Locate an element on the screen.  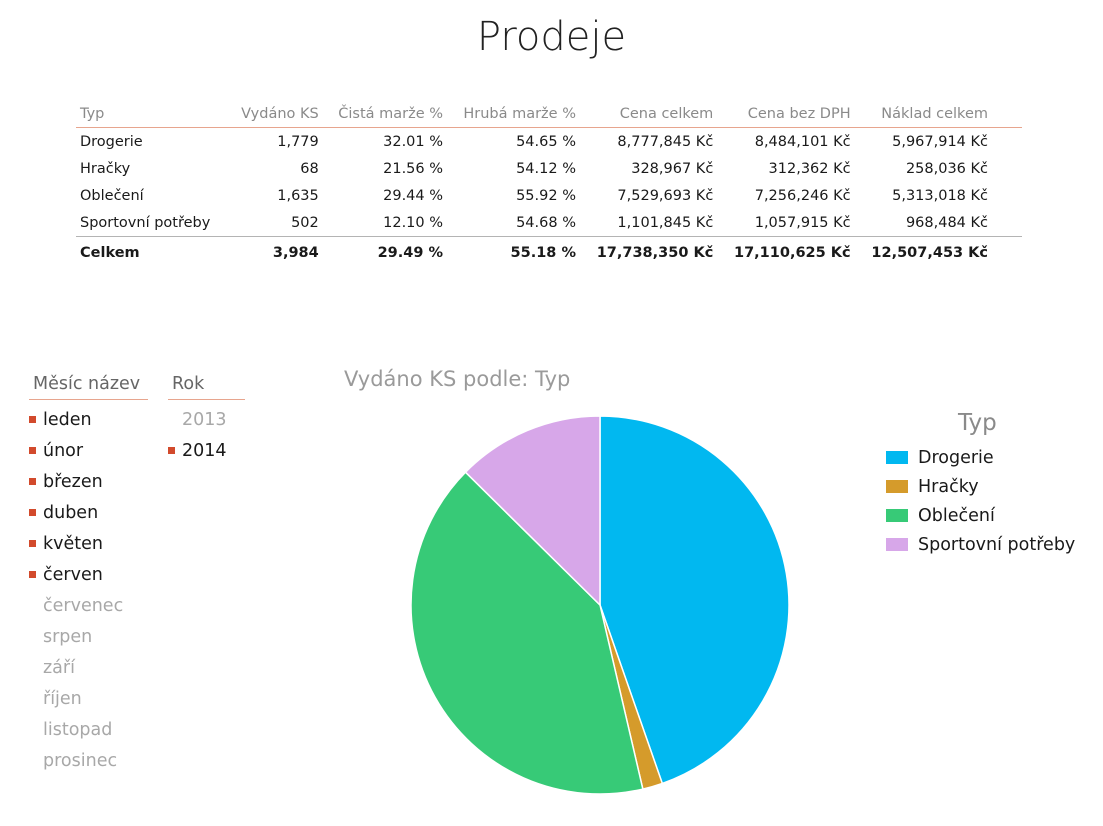
pie-slice-drogerie is located at coordinates (694, 600).